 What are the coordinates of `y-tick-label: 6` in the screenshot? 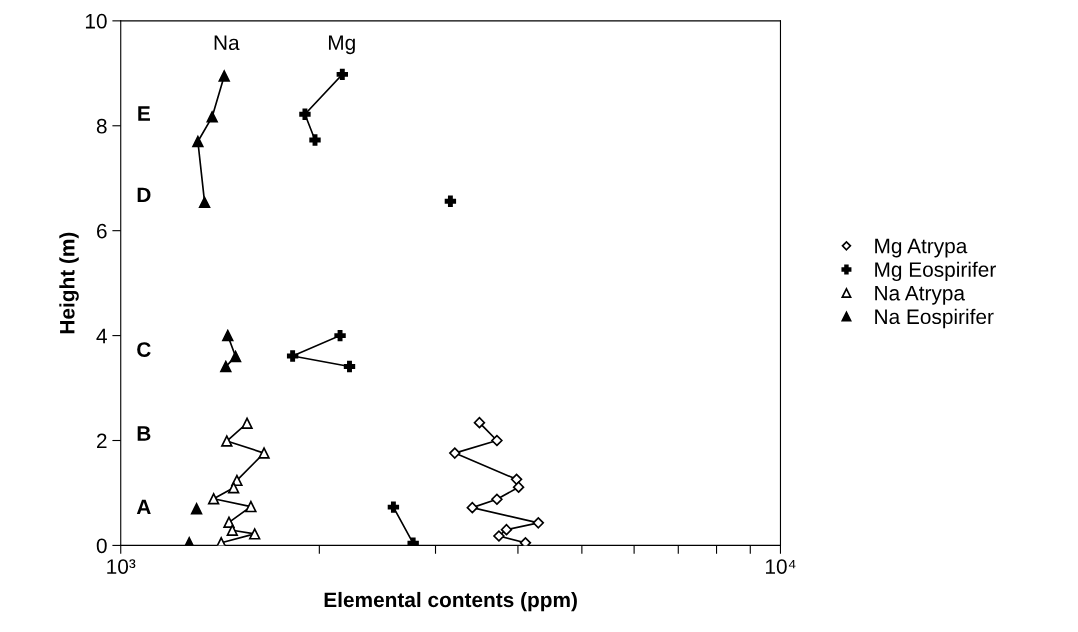 It's located at (102, 231).